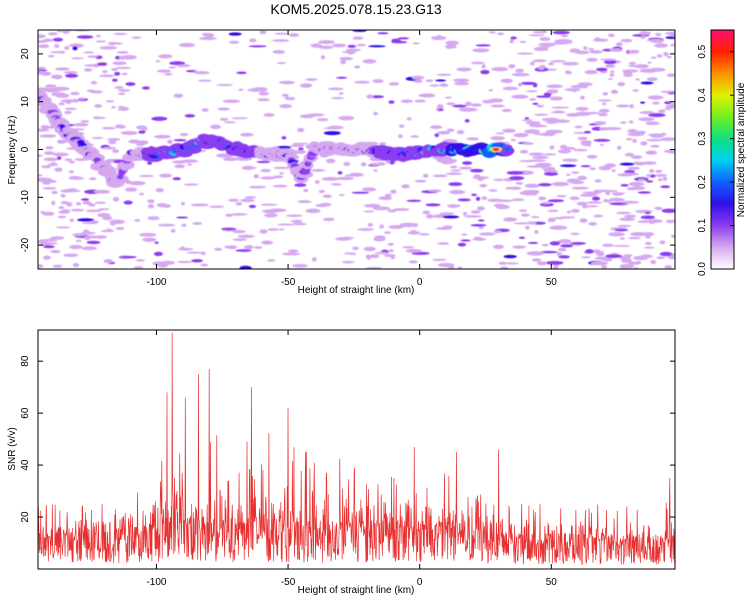 This screenshot has width=750, height=600. What do you see at coordinates (702, 225) in the screenshot?
I see `colorbar-tick-label: 0.1` at bounding box center [702, 225].